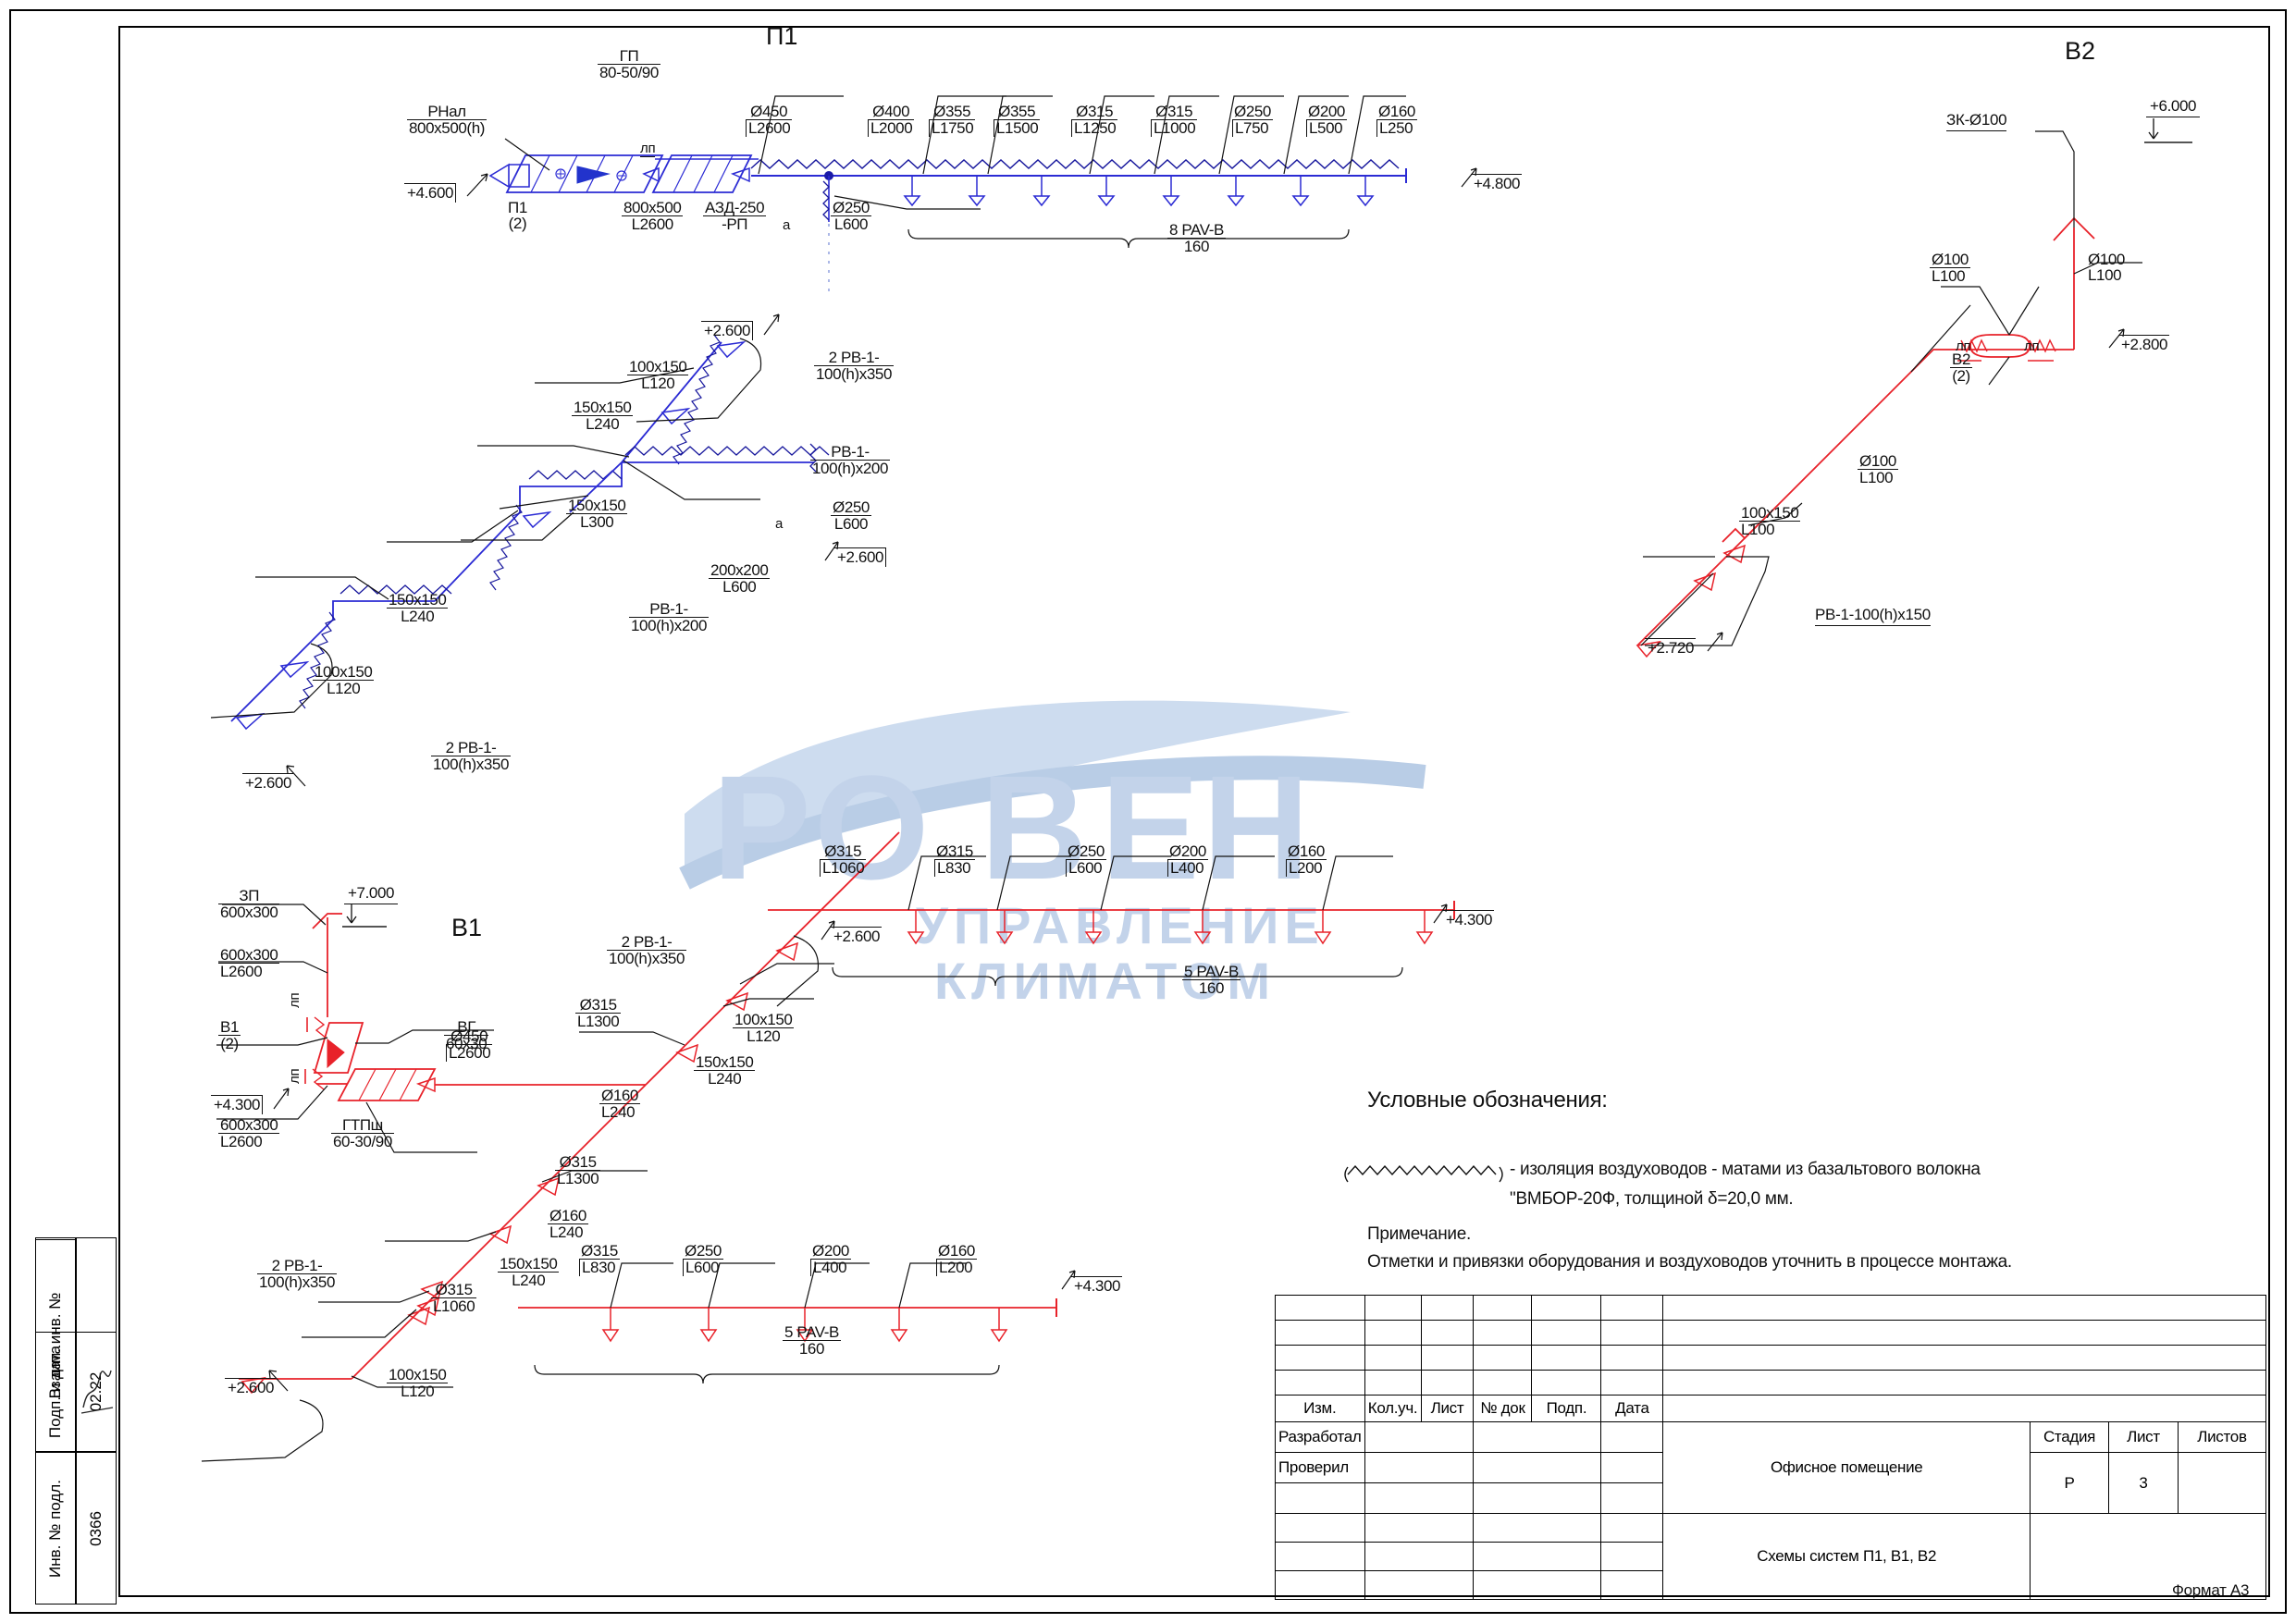 This screenshot has width=2296, height=1623. I want to click on p1-main-level-arrow, so click(1469, 177).